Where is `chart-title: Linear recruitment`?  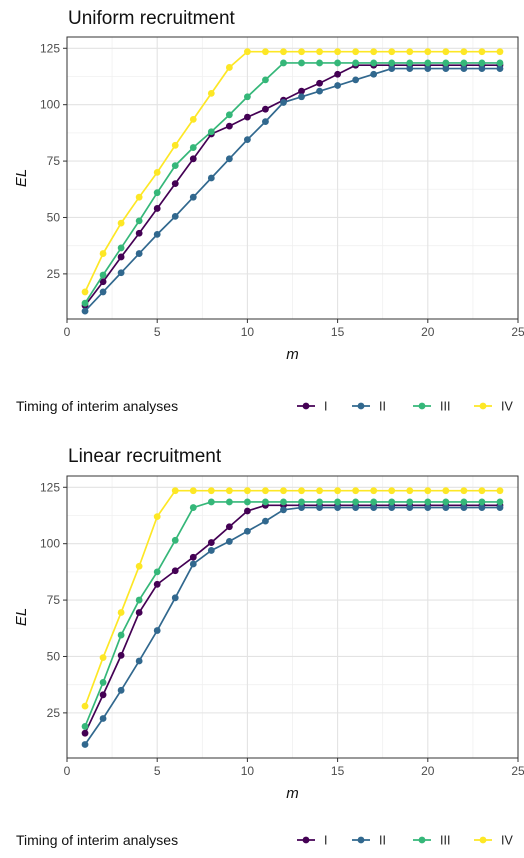 chart-title: Linear recruitment is located at coordinates (145, 456).